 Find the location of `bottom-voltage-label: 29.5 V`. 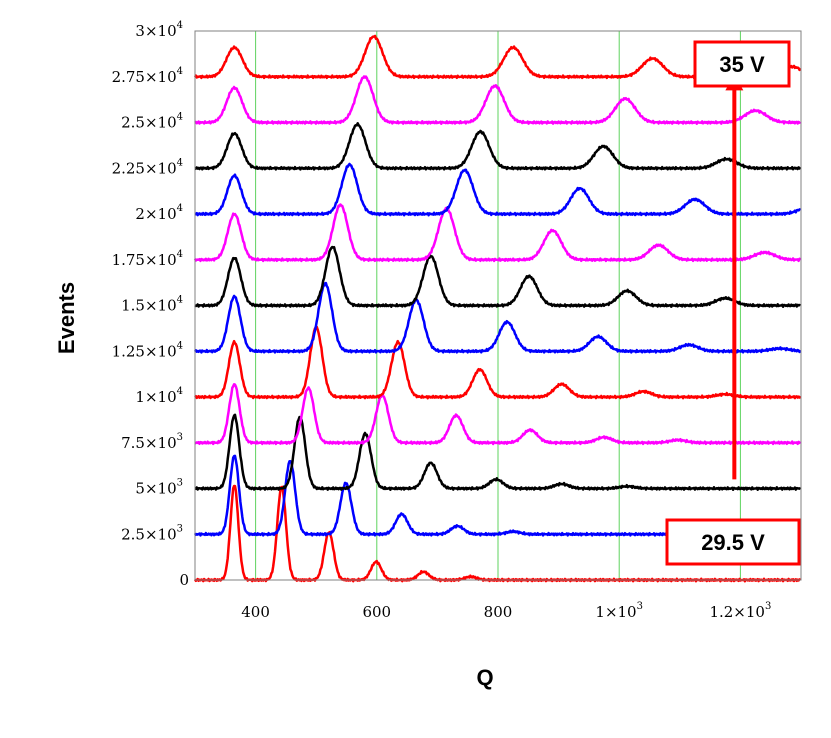

bottom-voltage-label: 29.5 V is located at coordinates (733, 542).